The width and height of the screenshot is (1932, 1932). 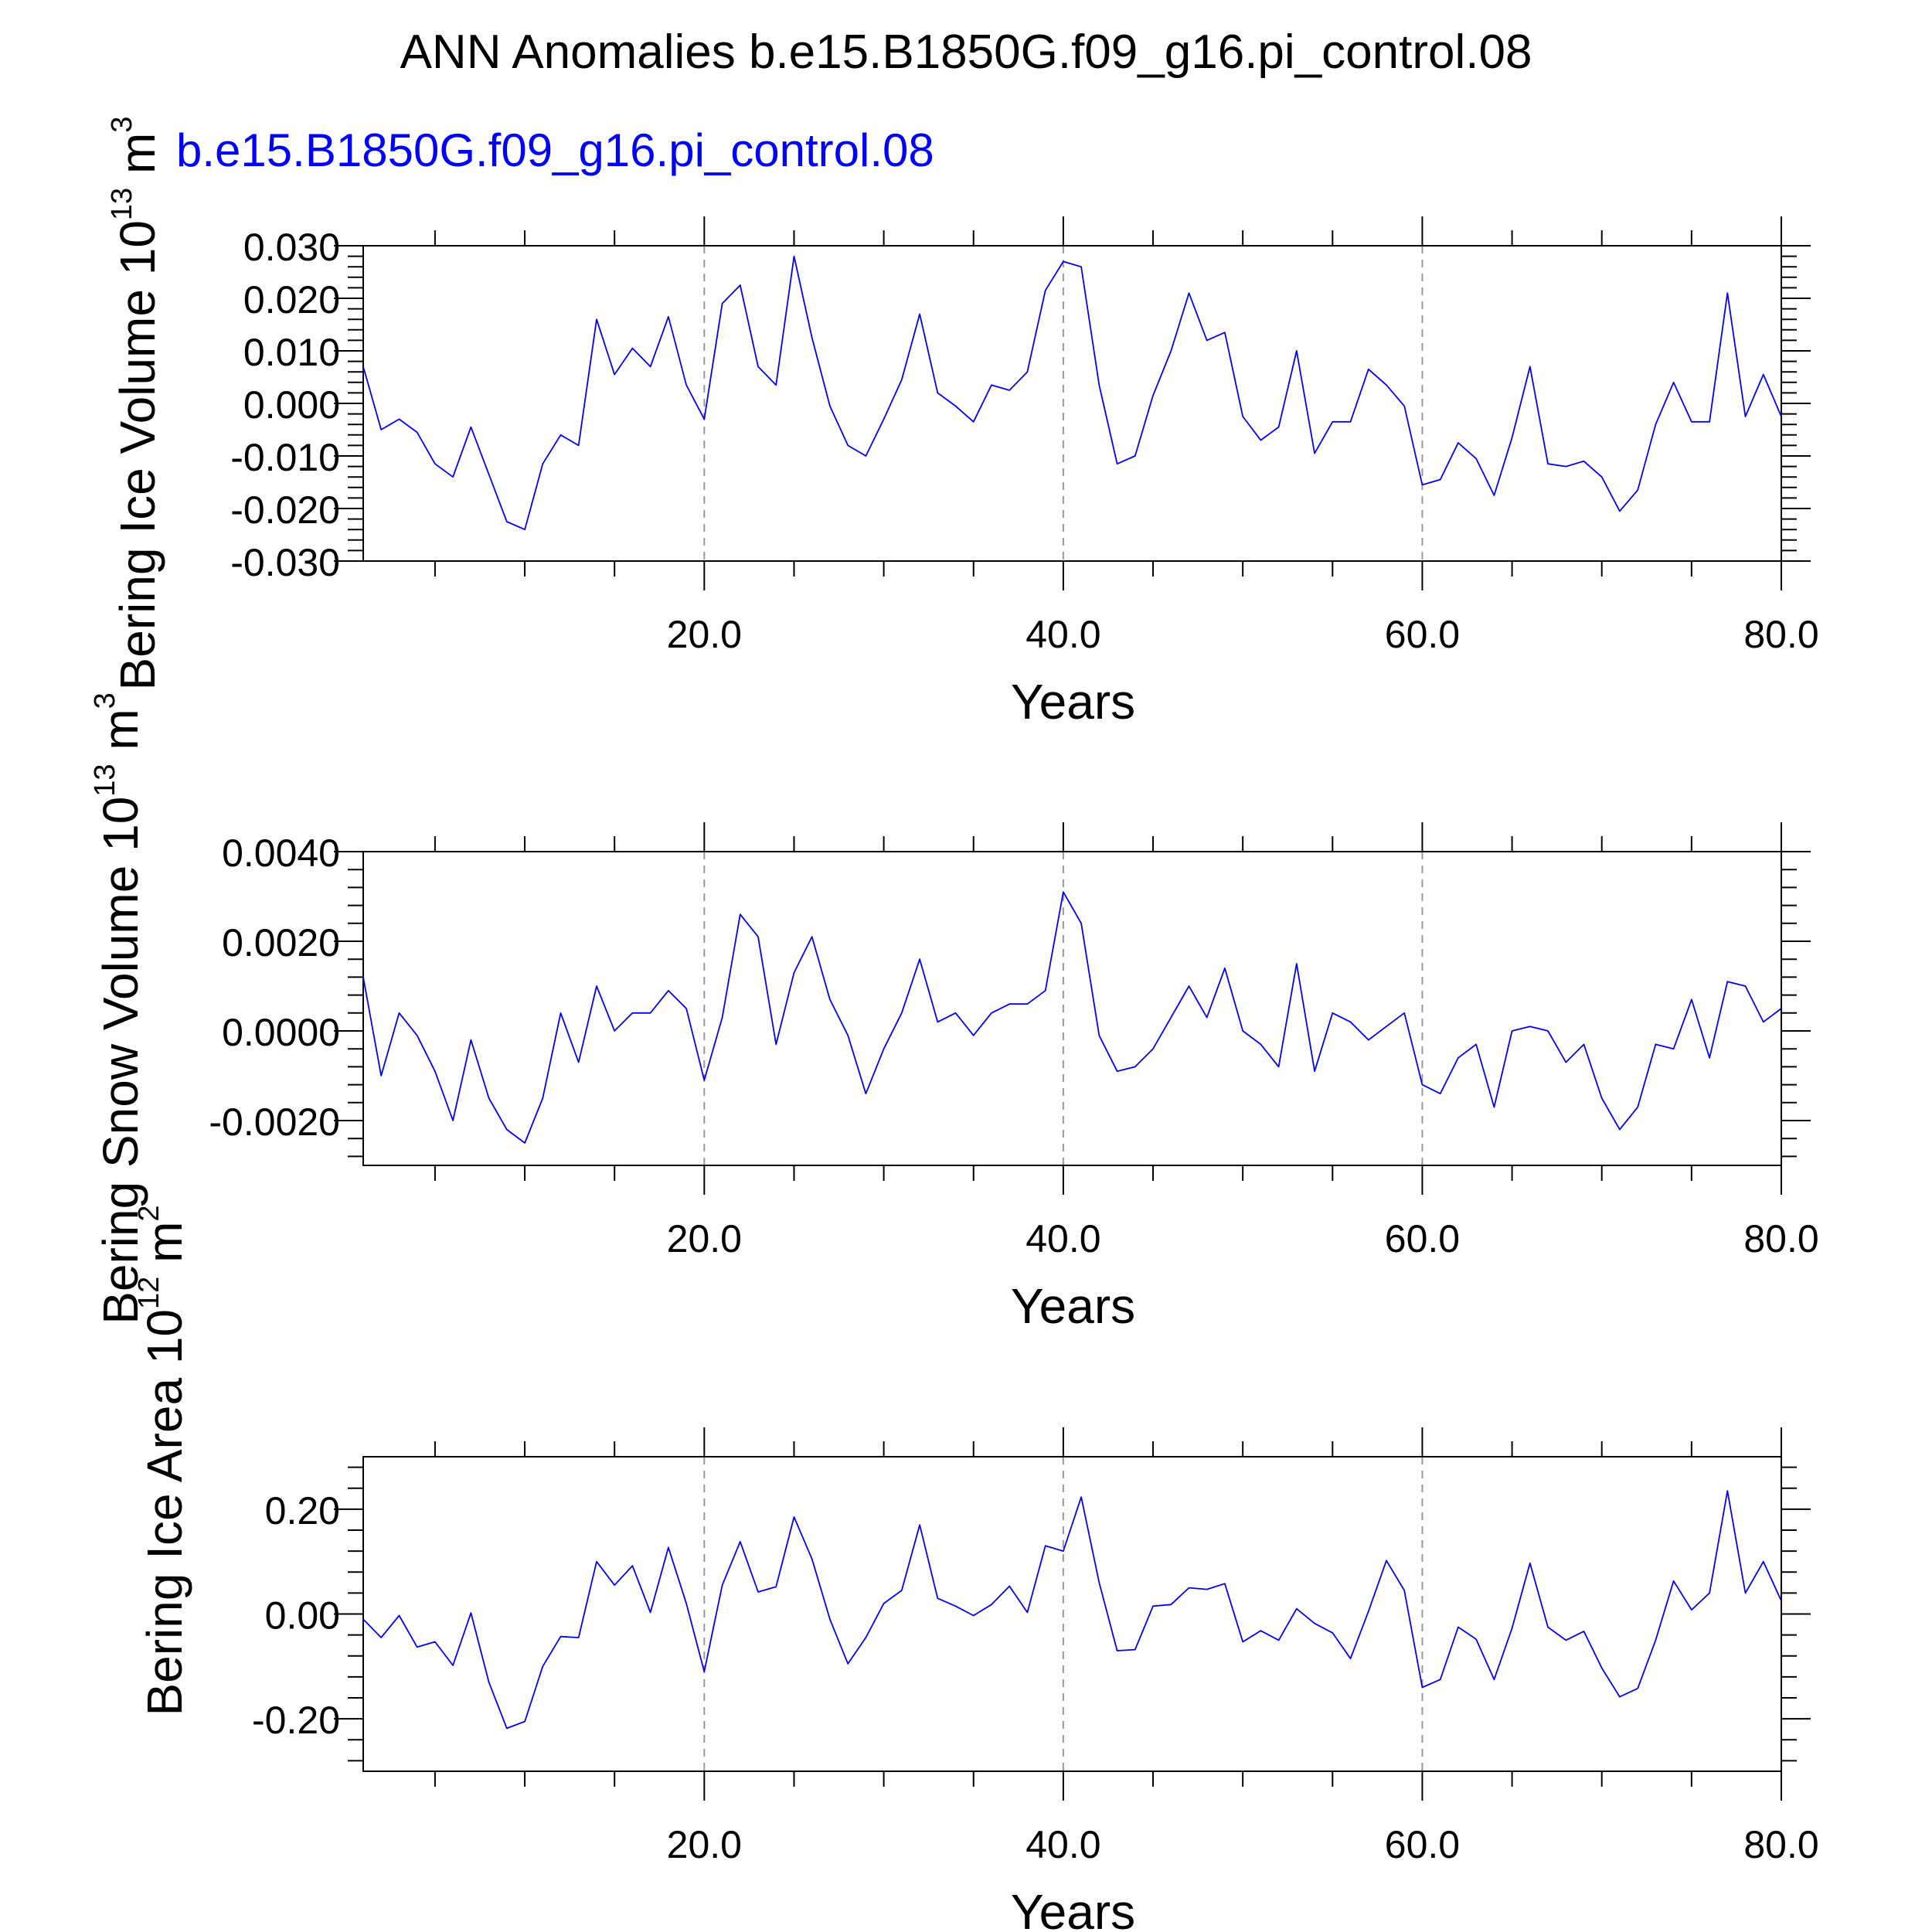 I want to click on y-tick-label: 0.00, so click(x=303, y=1616).